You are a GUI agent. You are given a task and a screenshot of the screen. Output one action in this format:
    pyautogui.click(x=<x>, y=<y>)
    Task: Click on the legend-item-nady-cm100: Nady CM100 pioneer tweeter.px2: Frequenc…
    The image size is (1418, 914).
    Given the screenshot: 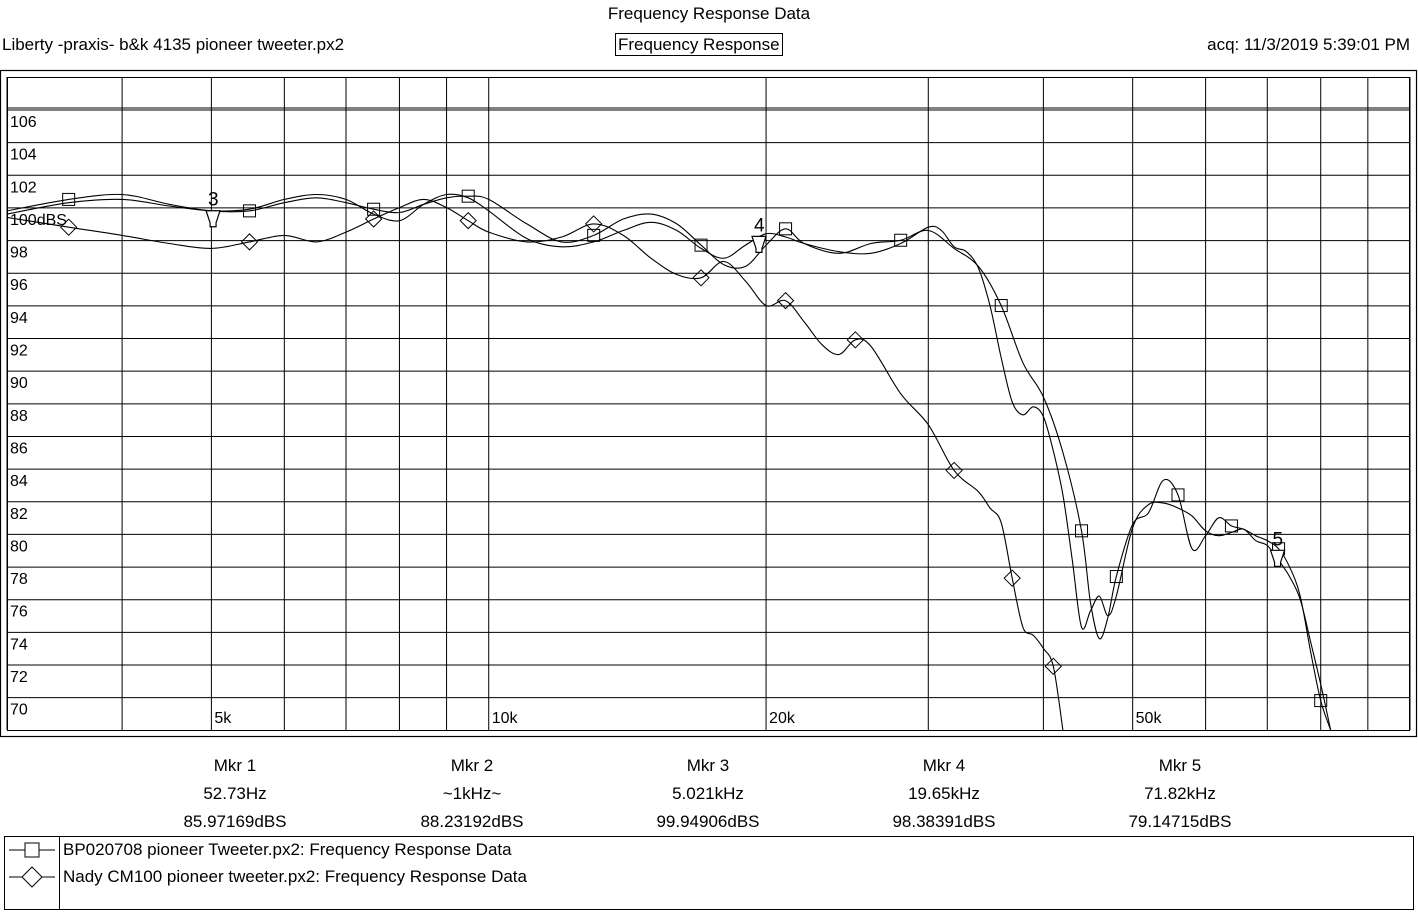 What is the action you would take?
    pyautogui.click(x=295, y=876)
    